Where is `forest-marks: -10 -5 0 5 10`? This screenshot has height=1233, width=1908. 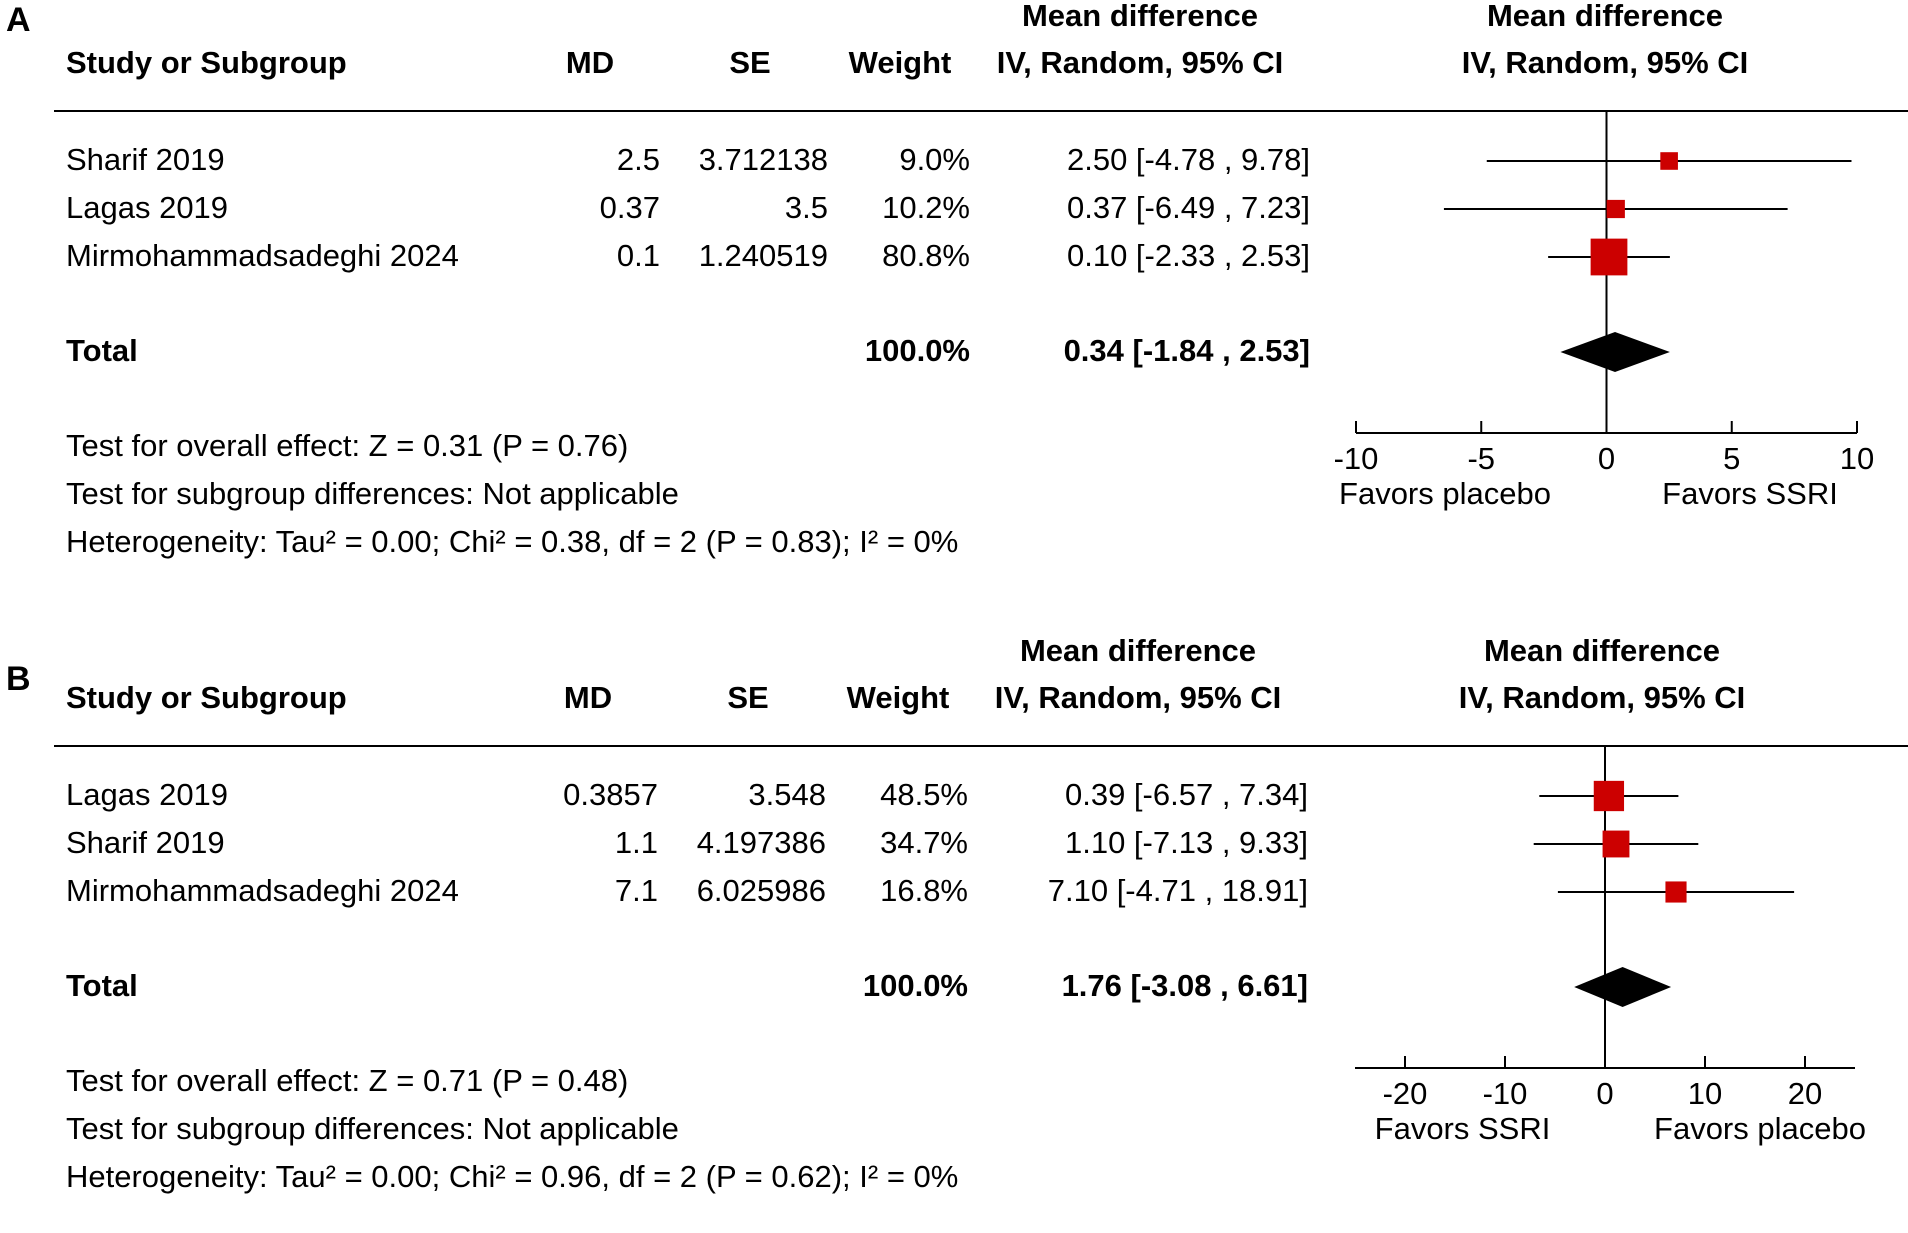 forest-marks: -10 -5 0 5 10 is located at coordinates (1604, 294).